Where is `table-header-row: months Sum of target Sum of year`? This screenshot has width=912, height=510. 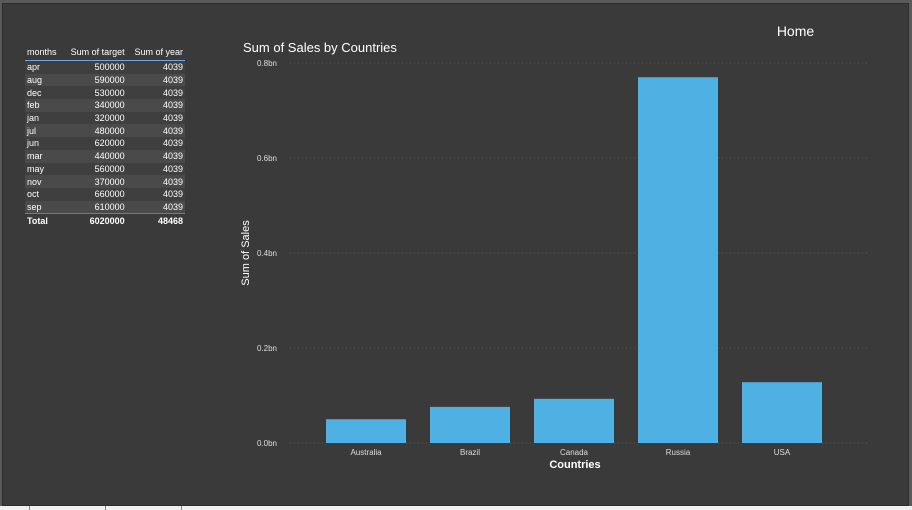 table-header-row: months Sum of target Sum of year is located at coordinates (105, 52).